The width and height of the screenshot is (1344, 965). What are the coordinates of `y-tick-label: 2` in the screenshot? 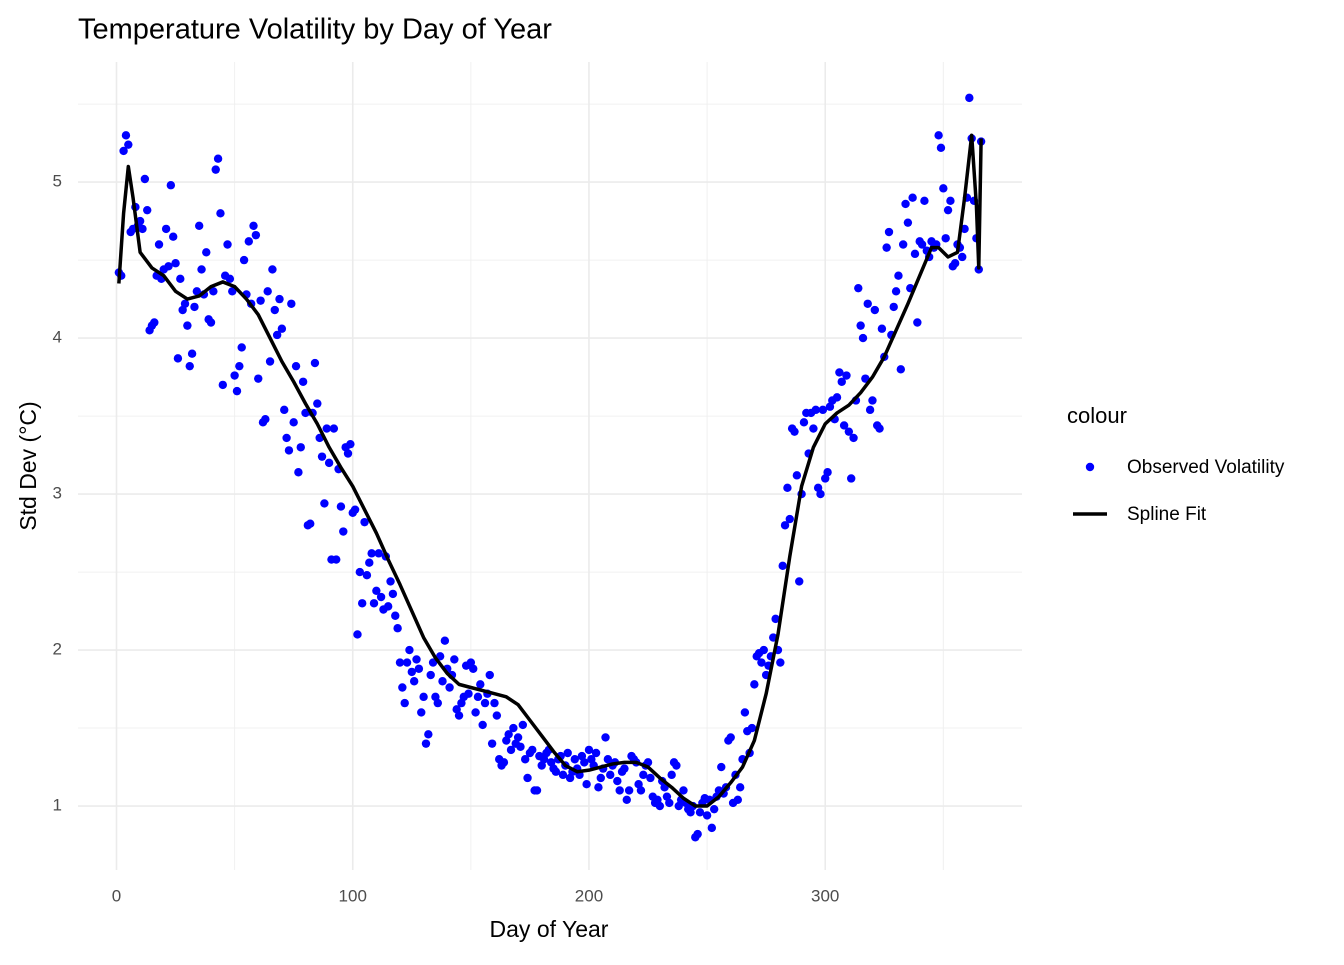 It's located at (57, 649).